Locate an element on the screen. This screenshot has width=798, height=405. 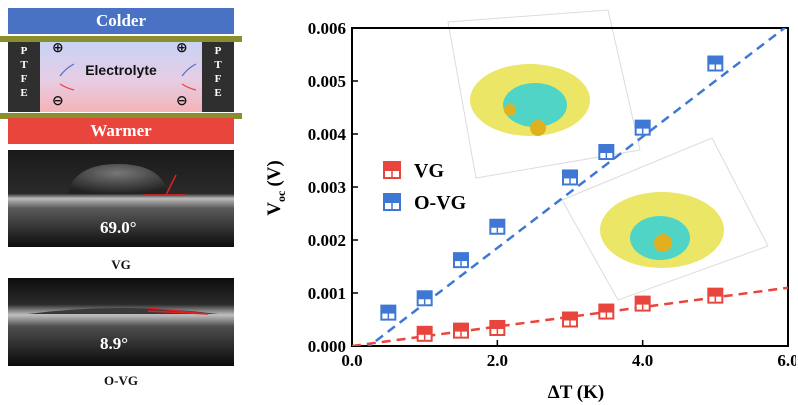
contact-angle-photo-vg is located at coordinates (121, 198).